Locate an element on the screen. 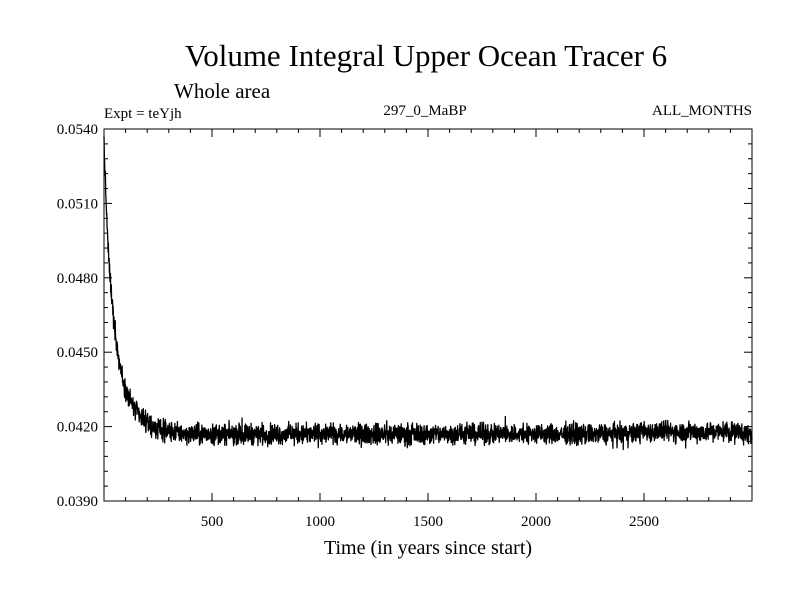  y-tick-label: 0.0510 is located at coordinates (77, 204).